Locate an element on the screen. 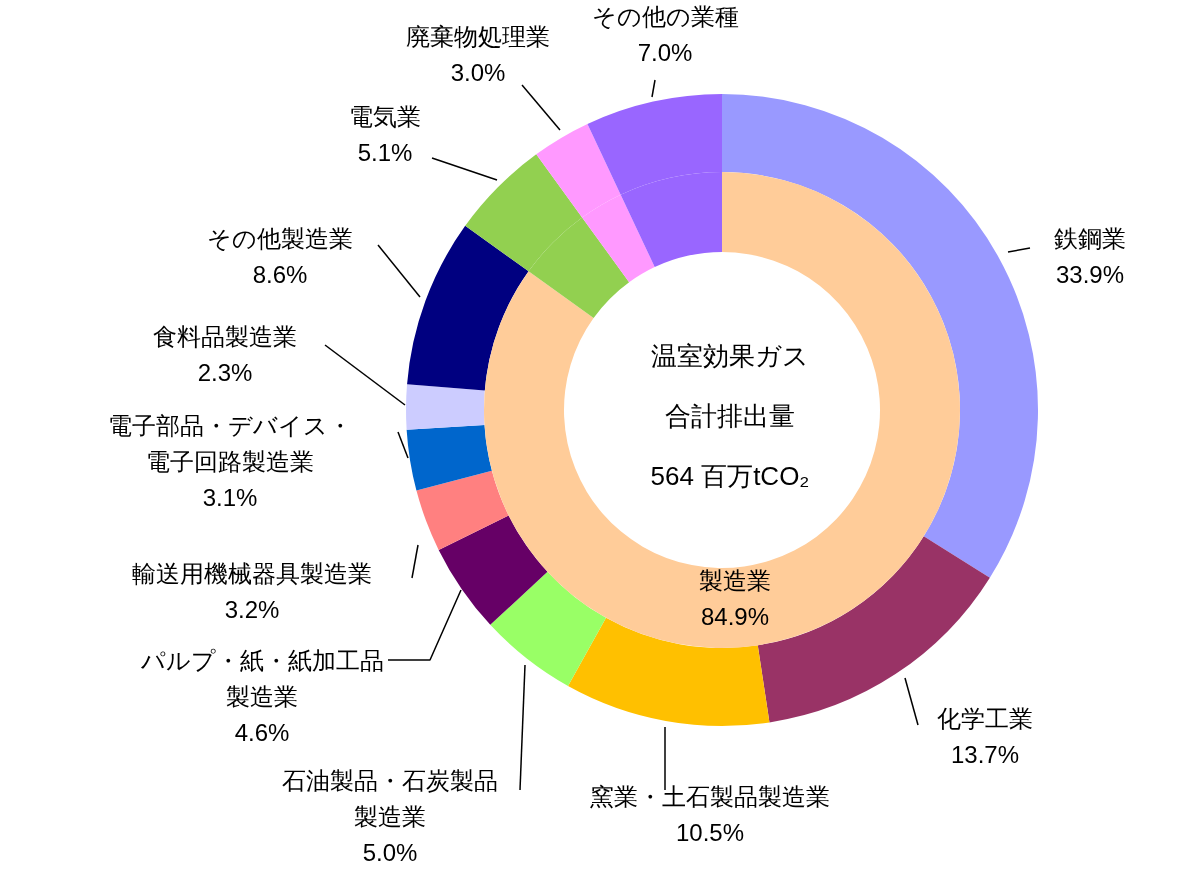 The width and height of the screenshot is (1200, 885). text: 合計排出量 is located at coordinates (730, 416).